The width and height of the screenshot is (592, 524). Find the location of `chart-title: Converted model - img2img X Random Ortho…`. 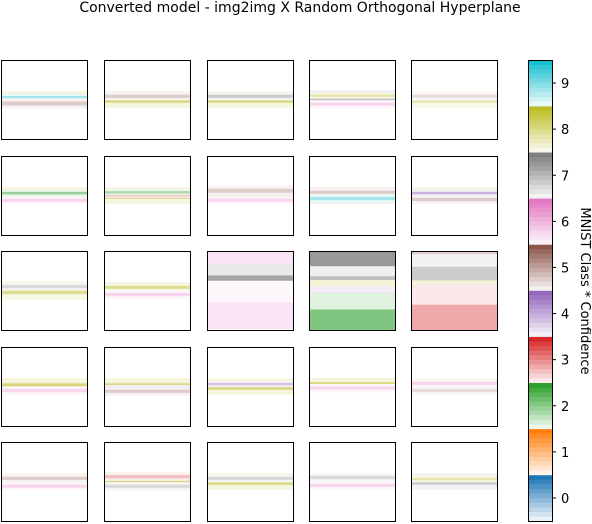

chart-title: Converted model - img2img X Random Ortho… is located at coordinates (299, 8).